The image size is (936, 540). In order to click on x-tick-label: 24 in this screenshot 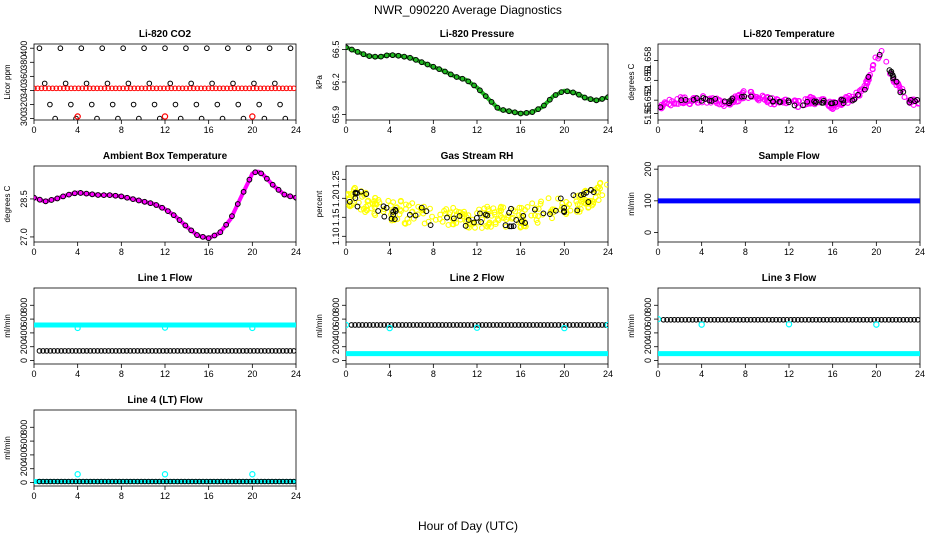, I will do `click(920, 130)`.